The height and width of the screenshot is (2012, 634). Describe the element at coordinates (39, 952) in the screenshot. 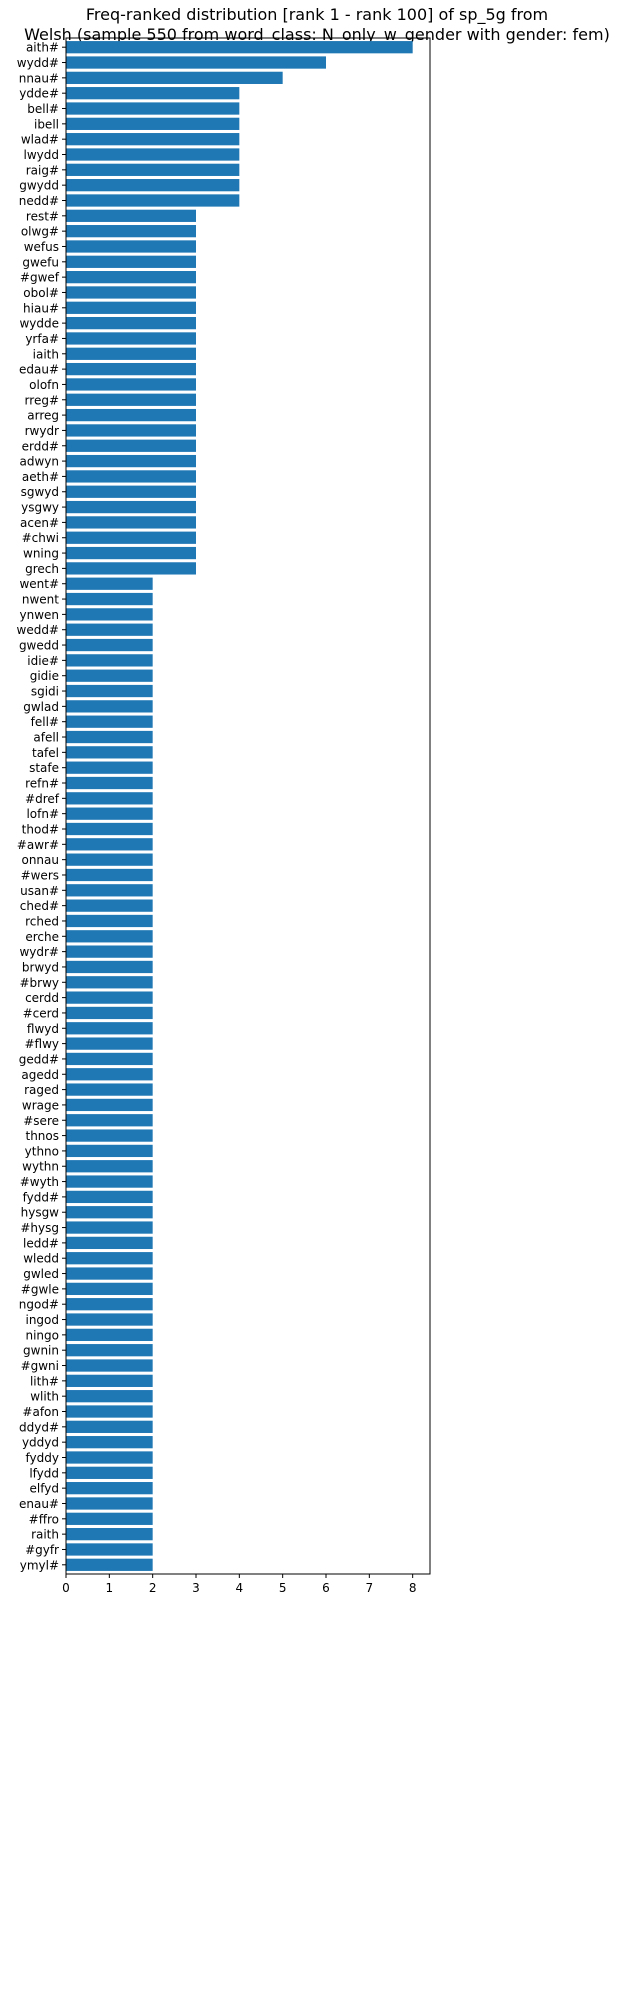

I see `y-tick-label: wydr#` at that location.